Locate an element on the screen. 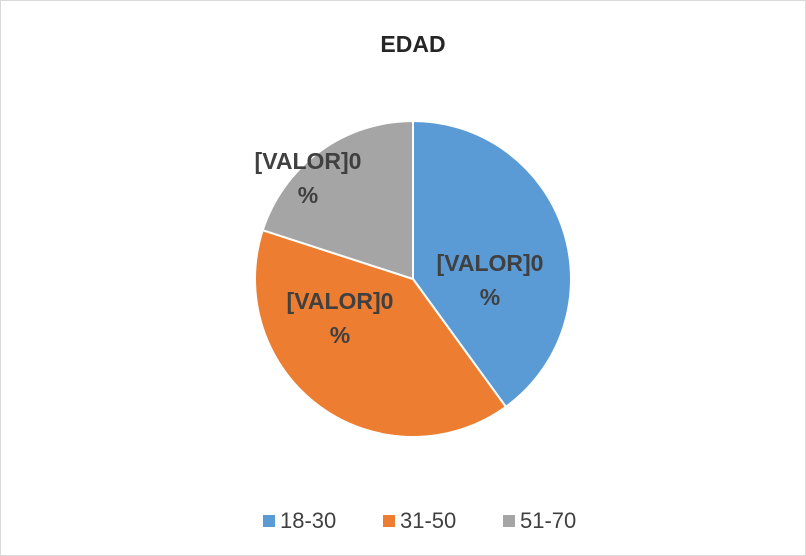 The width and height of the screenshot is (806, 556). legend-label: 31-50 is located at coordinates (428, 520).